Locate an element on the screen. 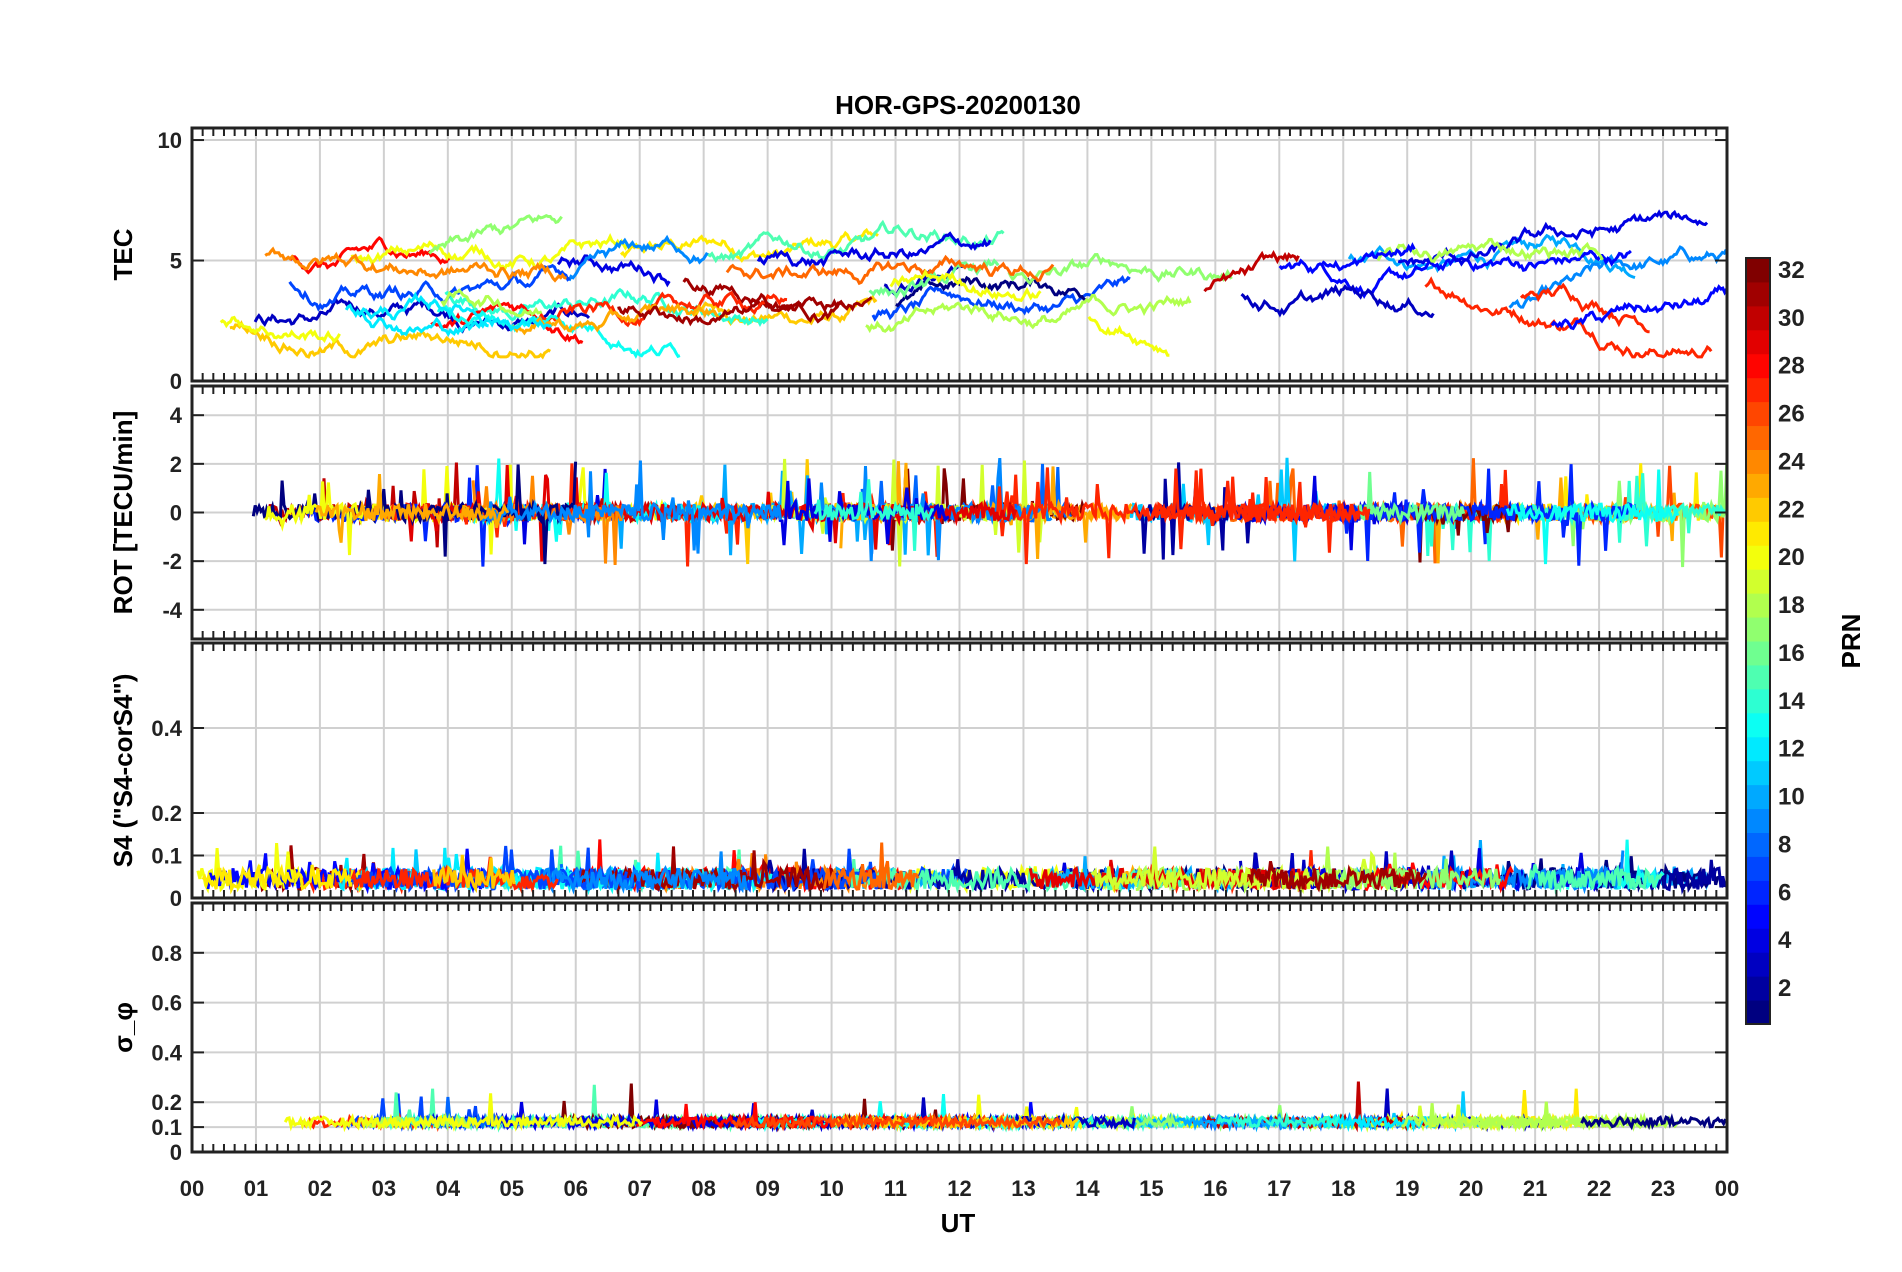  y-axis-label: S4 ("S4-corS4") is located at coordinates (123, 771).